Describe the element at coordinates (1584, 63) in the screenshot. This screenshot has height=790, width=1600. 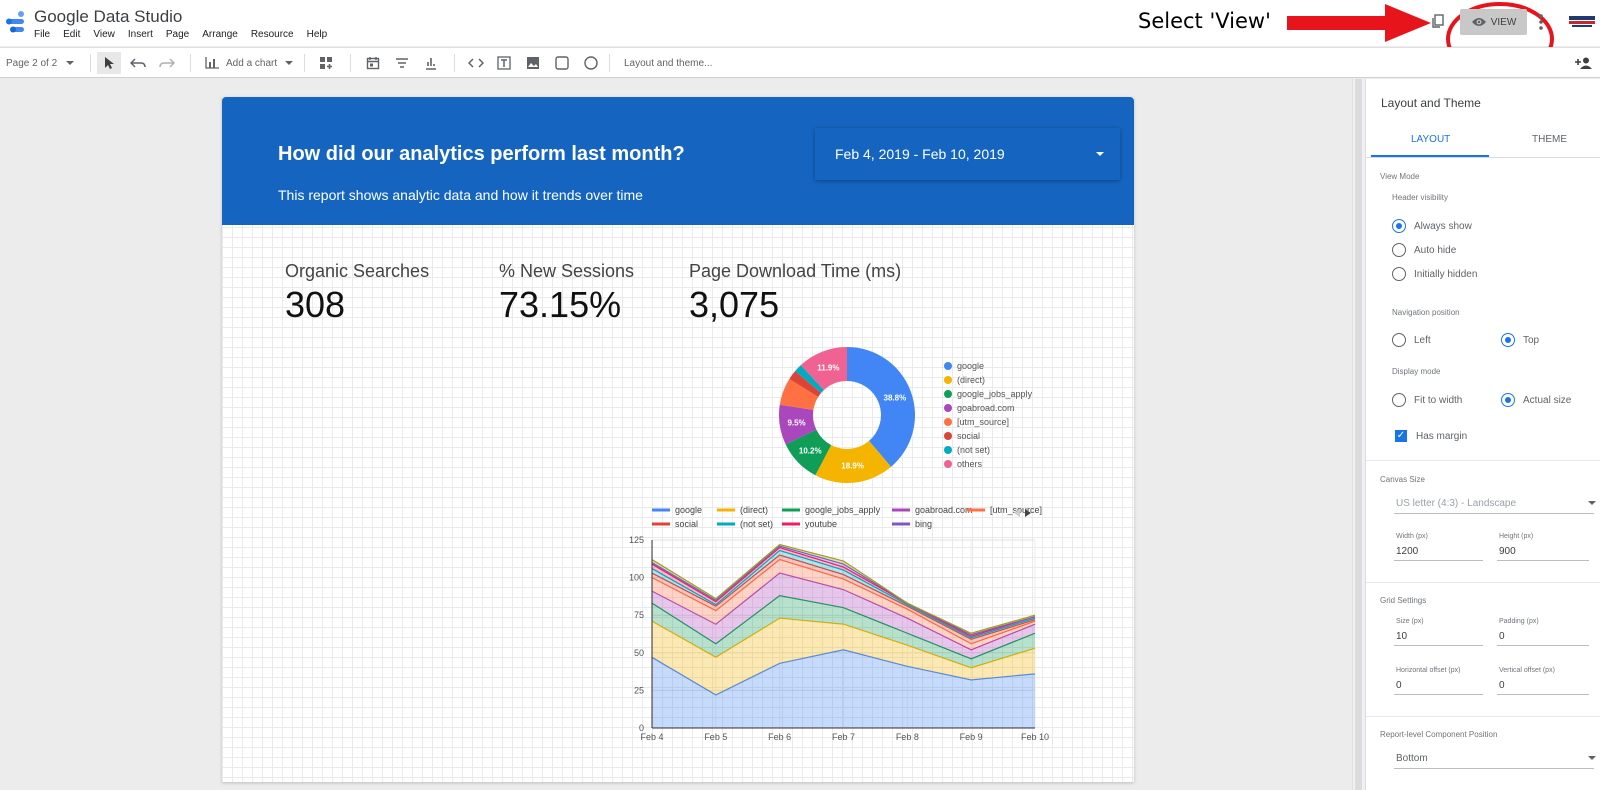
I see `add-person-icon` at that location.